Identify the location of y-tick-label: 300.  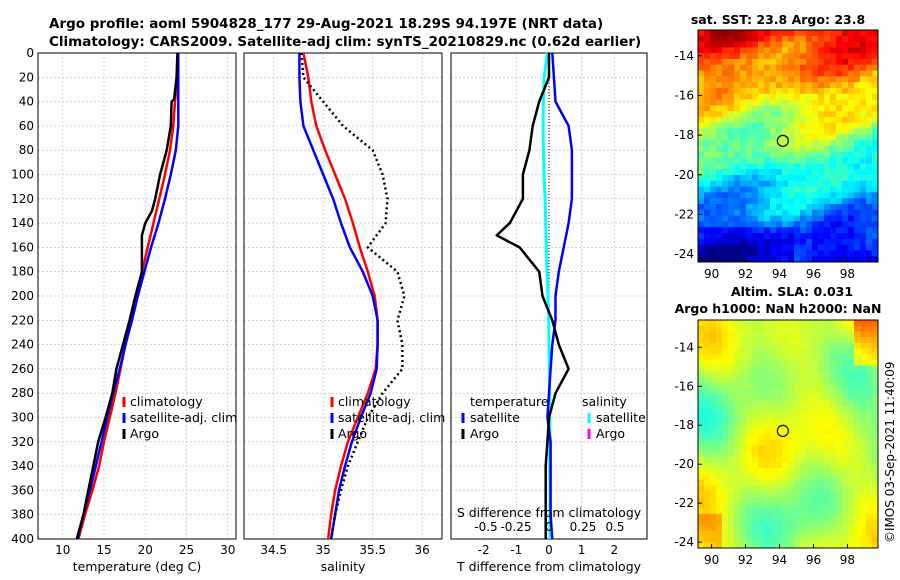
(22, 418).